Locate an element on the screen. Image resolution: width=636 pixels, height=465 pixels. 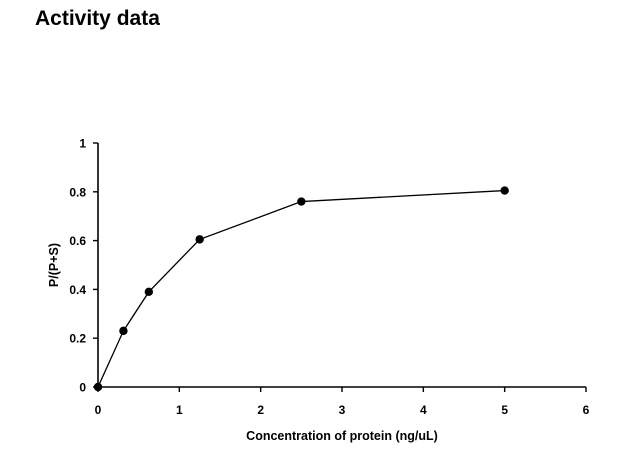
x-axis-label: Concentration of protein (ng/uL) is located at coordinates (342, 436).